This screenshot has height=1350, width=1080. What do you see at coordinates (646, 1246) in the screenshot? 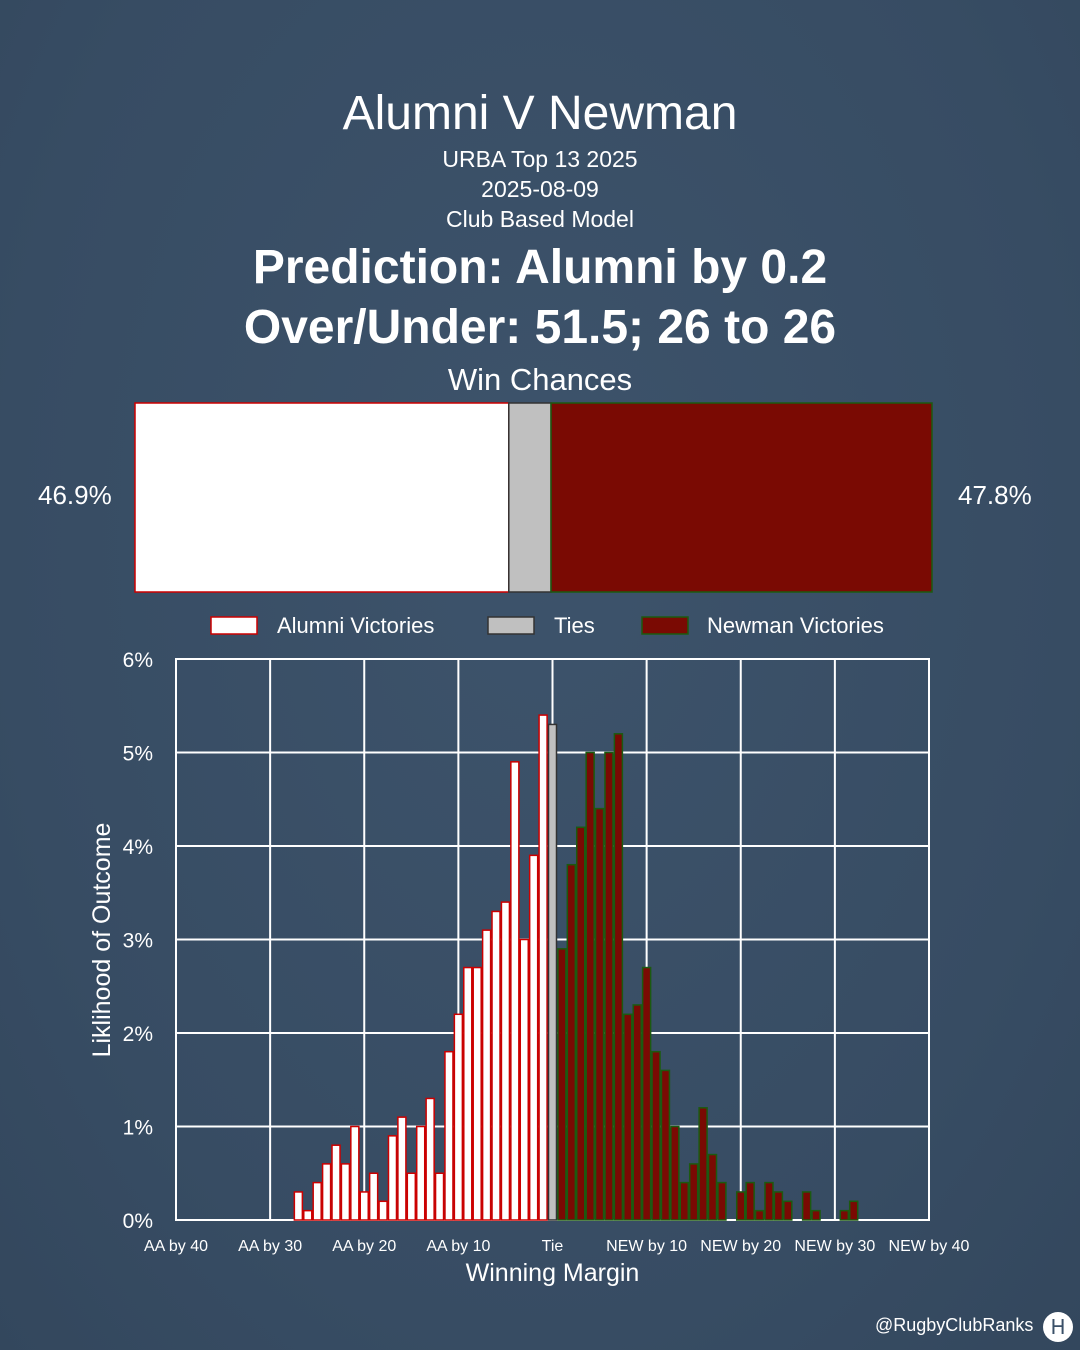
I see `x-tick-label: NEW by 10` at bounding box center [646, 1246].